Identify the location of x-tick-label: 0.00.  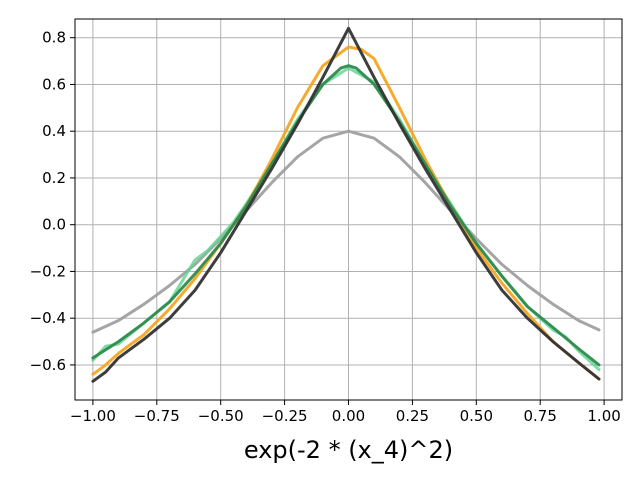
(348, 416).